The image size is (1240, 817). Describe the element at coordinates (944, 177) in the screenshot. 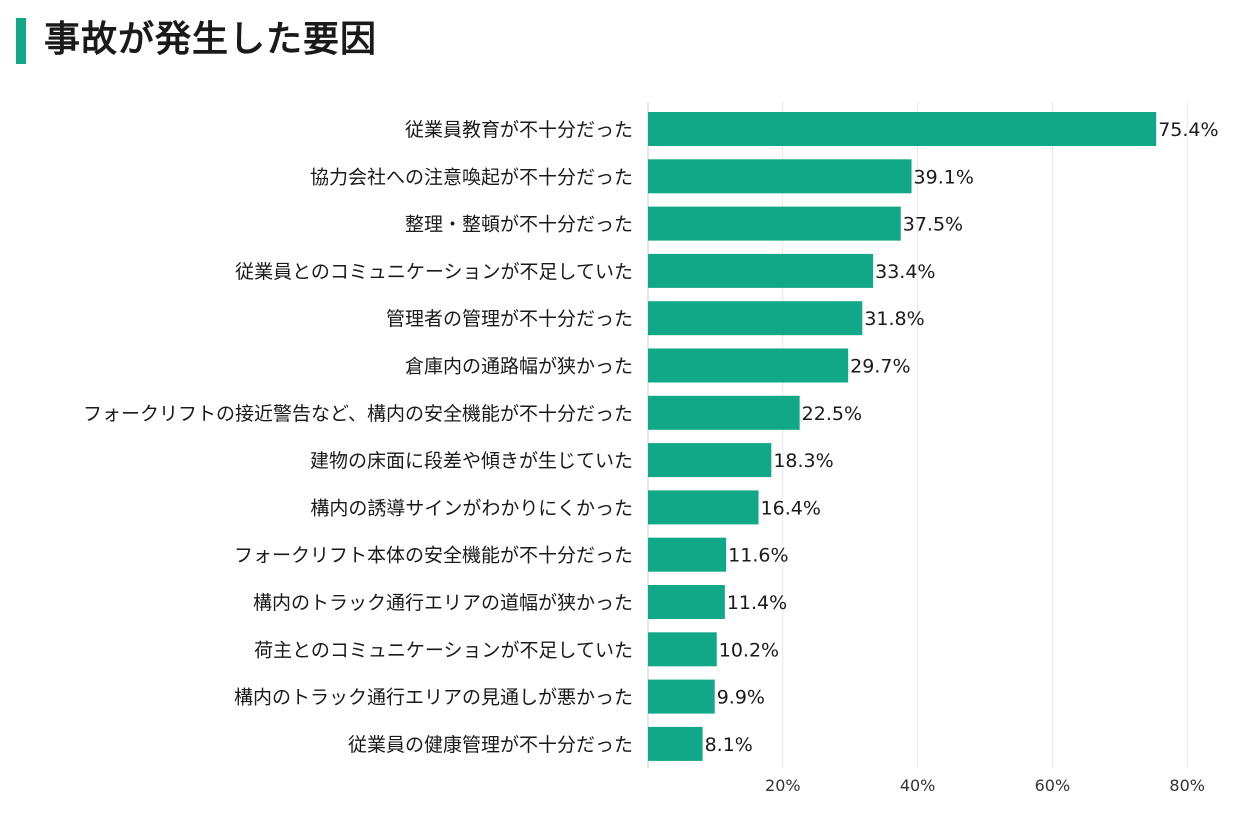

I see `value-label: 39.1%` at that location.